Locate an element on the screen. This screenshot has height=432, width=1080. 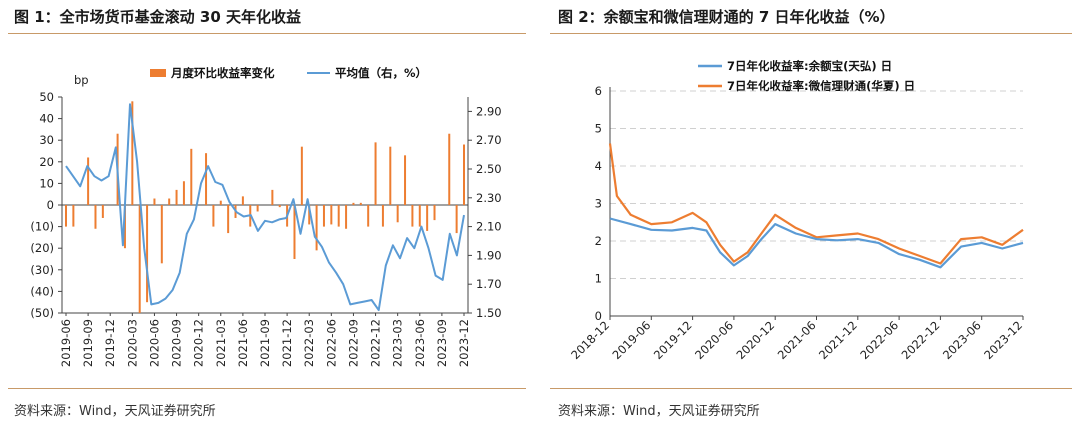
y-tick-label: 20 is located at coordinates (46, 162).